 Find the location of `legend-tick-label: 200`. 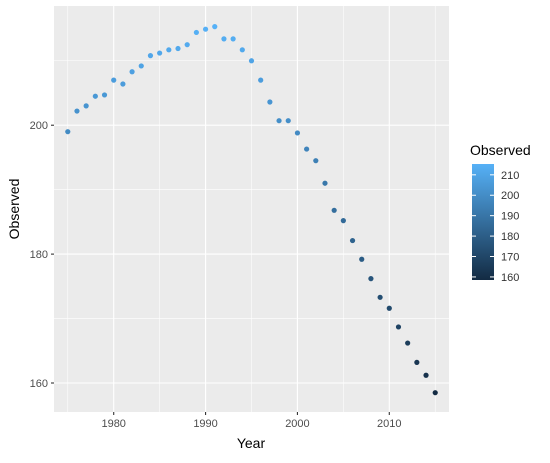

legend-tick-label: 200 is located at coordinates (510, 196).